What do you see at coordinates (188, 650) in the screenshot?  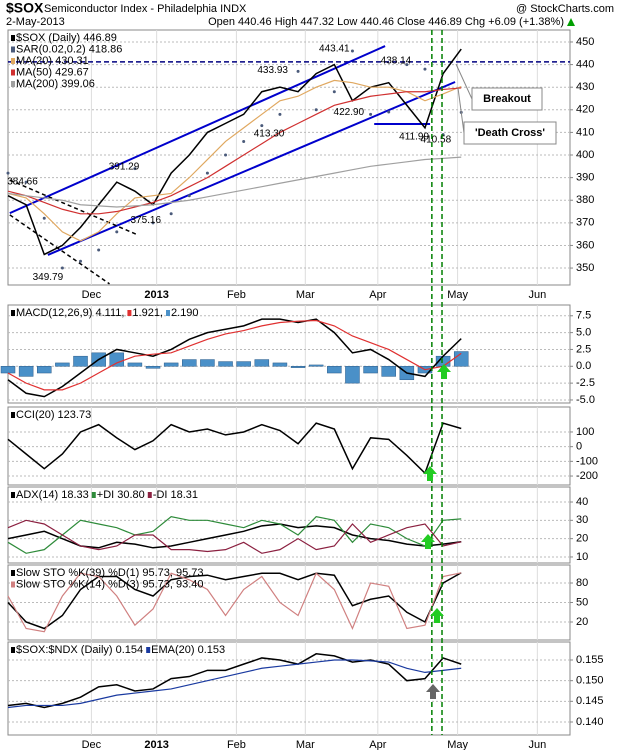 I see `legend-entry: EMA(20) 0.153` at bounding box center [188, 650].